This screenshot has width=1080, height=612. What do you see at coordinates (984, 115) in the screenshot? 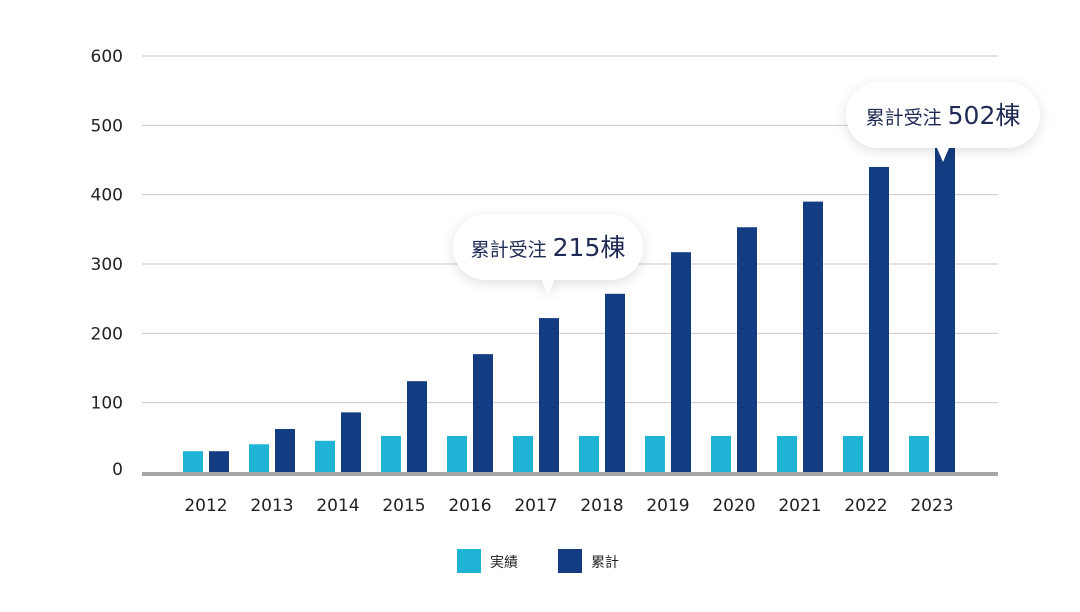
I see `annotation-value: 502棟` at bounding box center [984, 115].